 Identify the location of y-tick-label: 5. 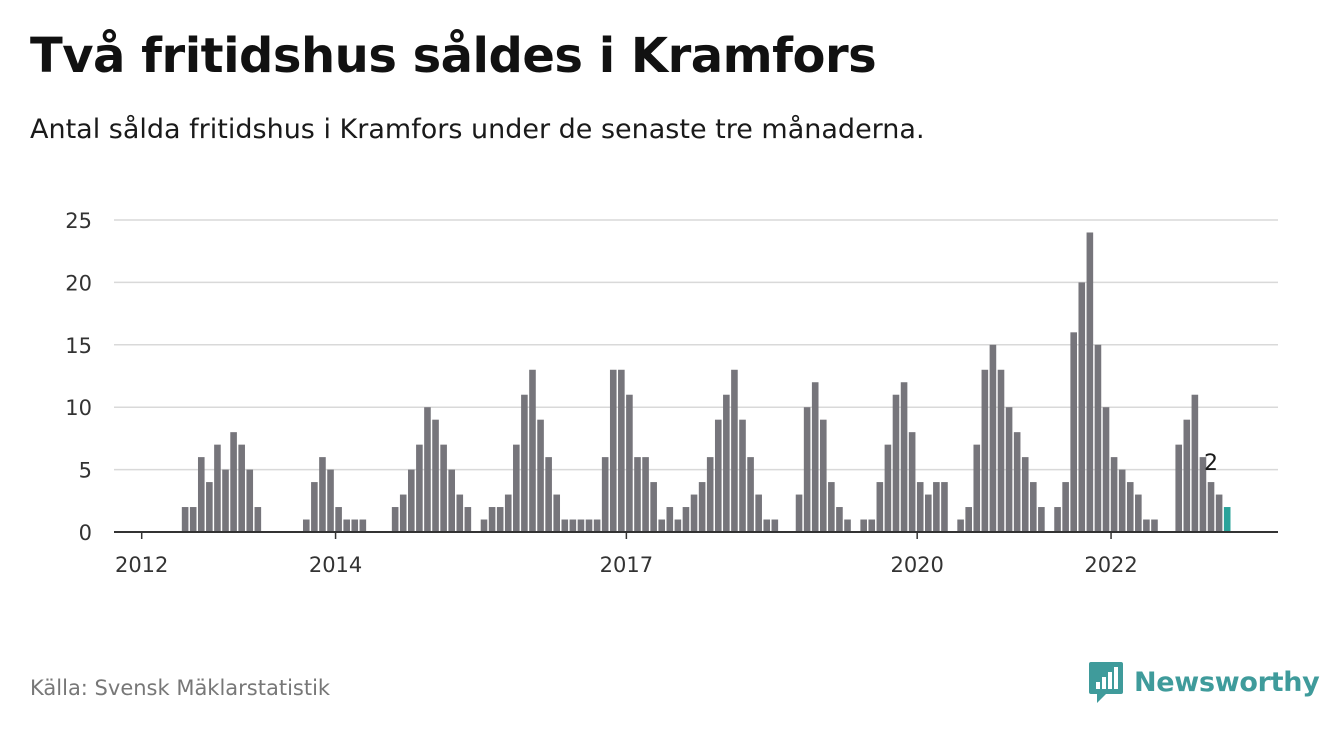
(85, 471).